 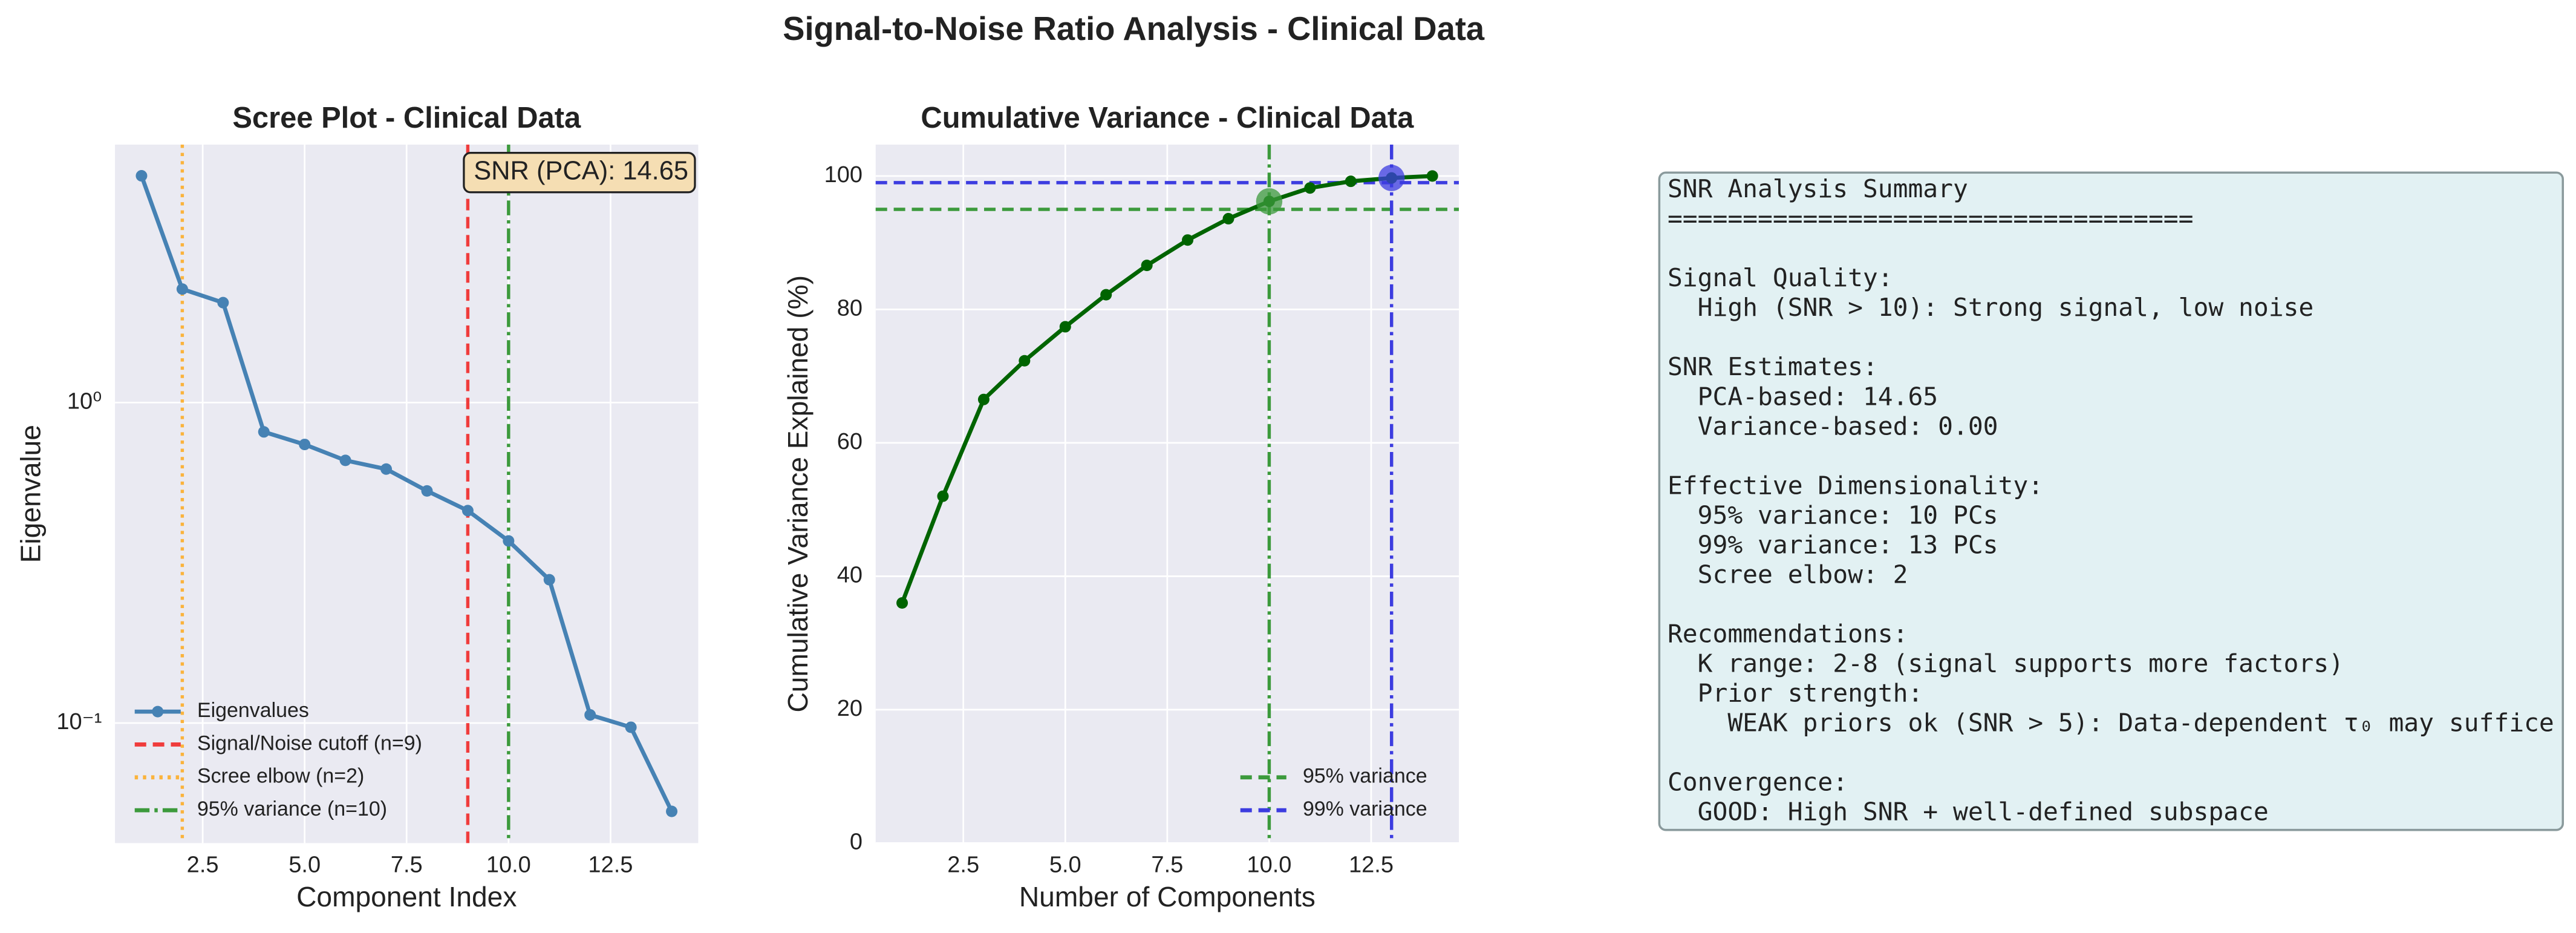 What do you see at coordinates (1803, 396) in the screenshot?
I see `summary-line: PCA-based: 14.65` at bounding box center [1803, 396].